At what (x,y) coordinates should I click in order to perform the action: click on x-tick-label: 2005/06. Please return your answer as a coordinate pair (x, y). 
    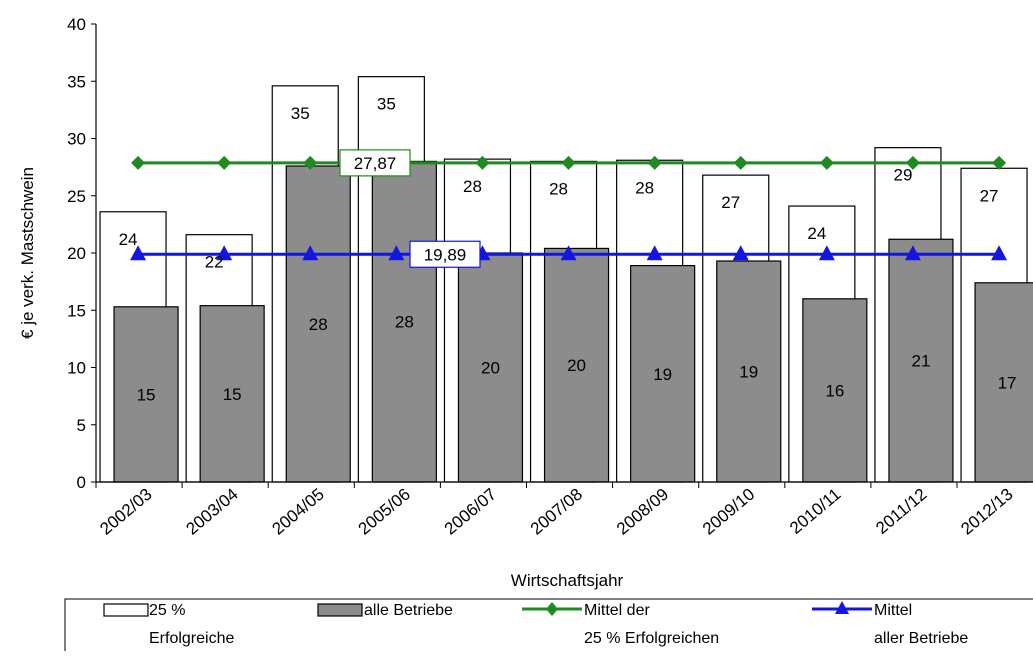
    Looking at the image, I should click on (384, 512).